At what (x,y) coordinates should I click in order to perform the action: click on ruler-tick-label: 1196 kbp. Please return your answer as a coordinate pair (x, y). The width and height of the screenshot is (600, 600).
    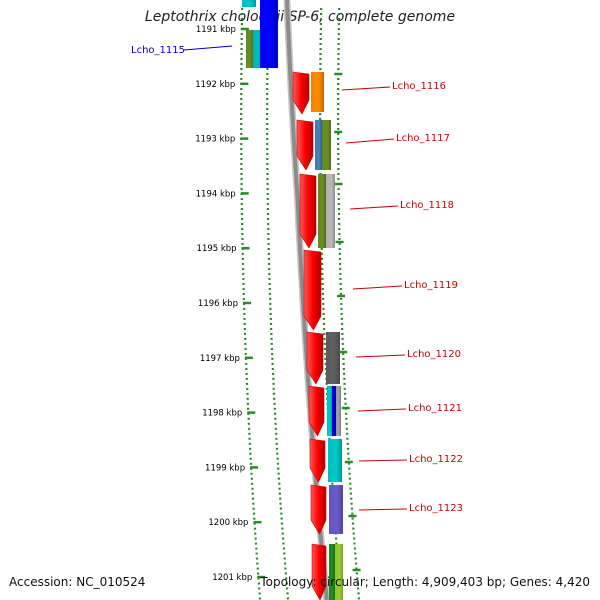
    Looking at the image, I should click on (218, 304).